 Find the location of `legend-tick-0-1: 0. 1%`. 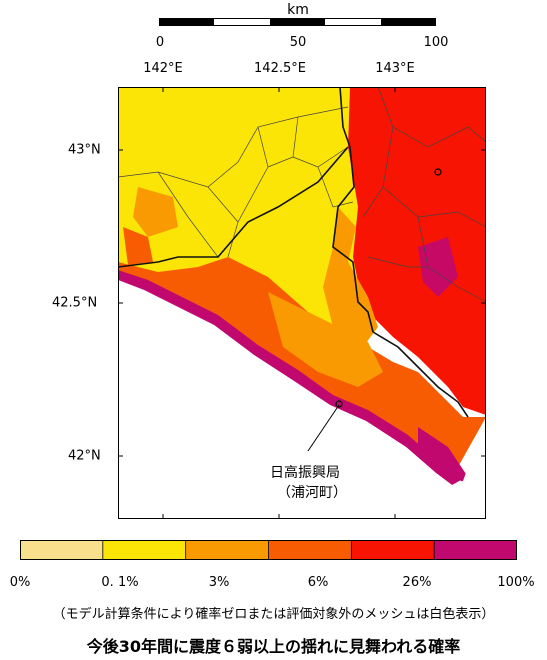

legend-tick-0-1: 0. 1% is located at coordinates (120, 582).